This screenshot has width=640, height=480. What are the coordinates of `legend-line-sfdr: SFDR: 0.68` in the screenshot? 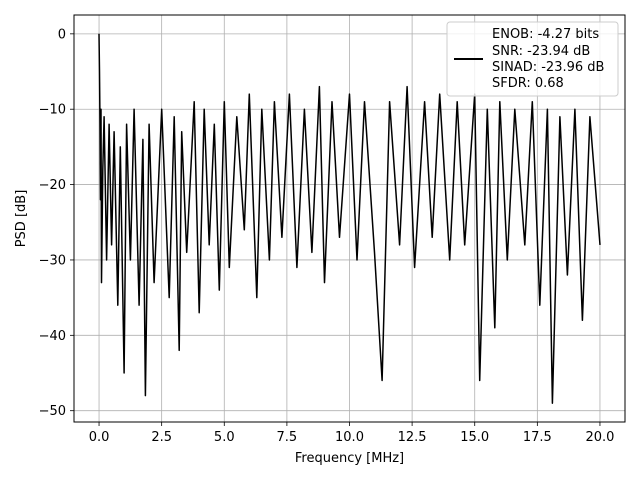 It's located at (528, 83).